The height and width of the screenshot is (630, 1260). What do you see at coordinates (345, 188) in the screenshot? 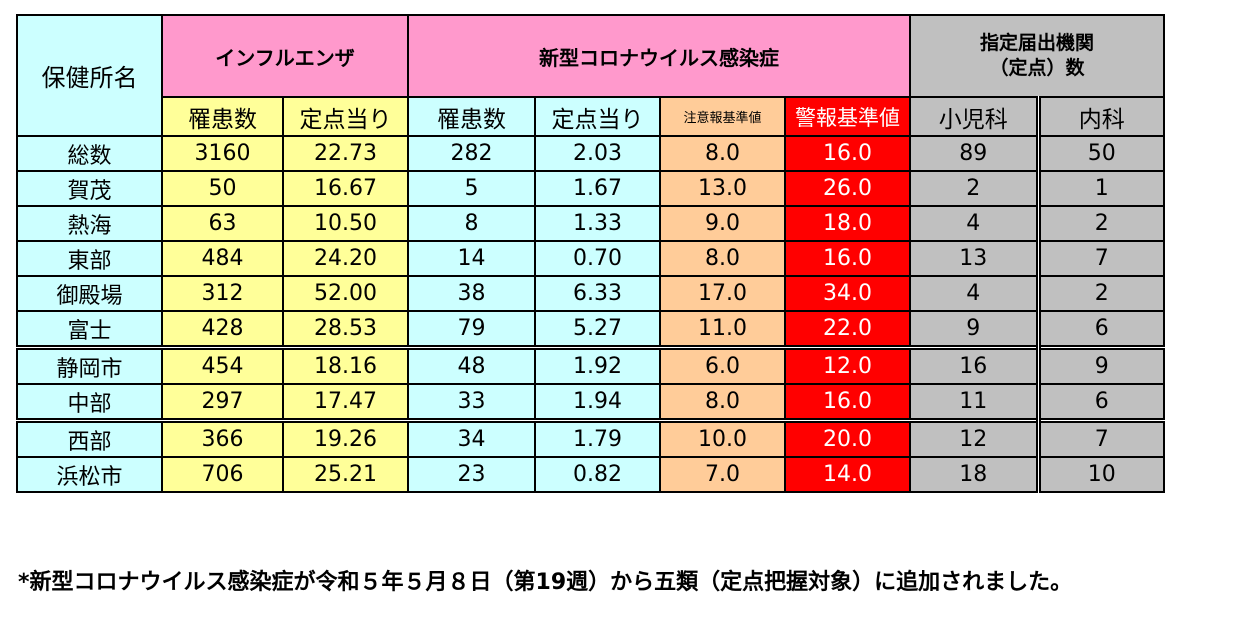
I see `flu-per-sentinel-cell: 16.67` at bounding box center [345, 188].